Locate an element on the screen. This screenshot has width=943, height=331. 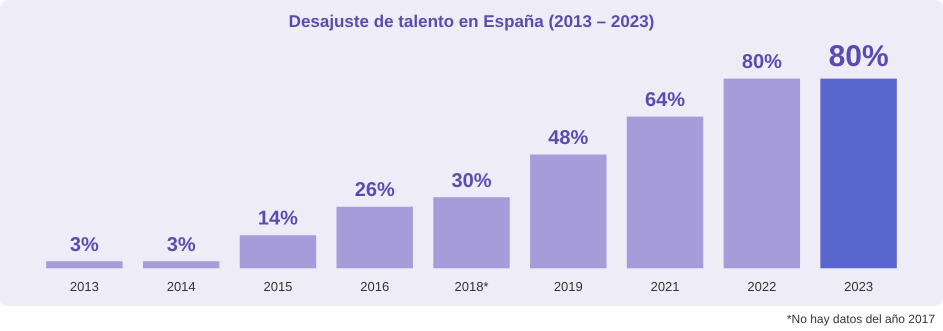
data-label: 14% is located at coordinates (278, 219).